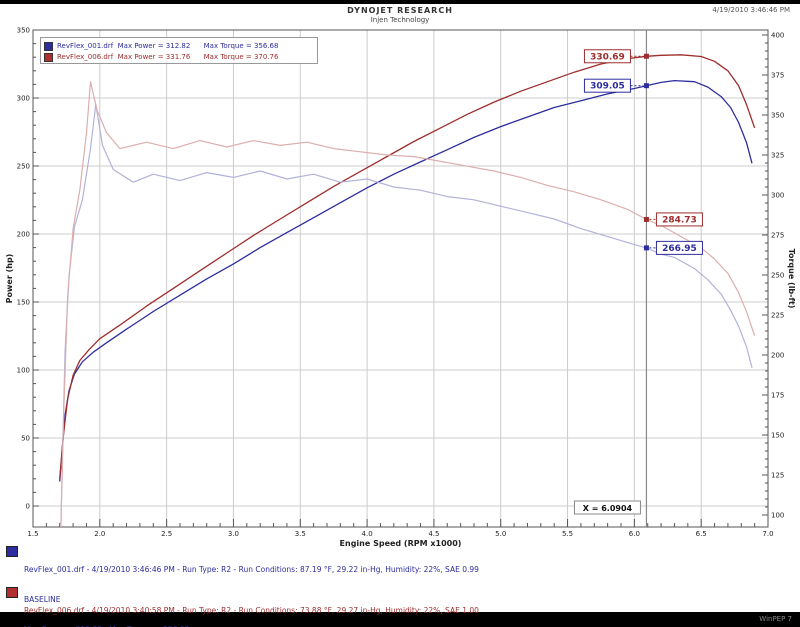  Describe the element at coordinates (777, 476) in the screenshot. I see `y-right-tick-label: 125` at that location.